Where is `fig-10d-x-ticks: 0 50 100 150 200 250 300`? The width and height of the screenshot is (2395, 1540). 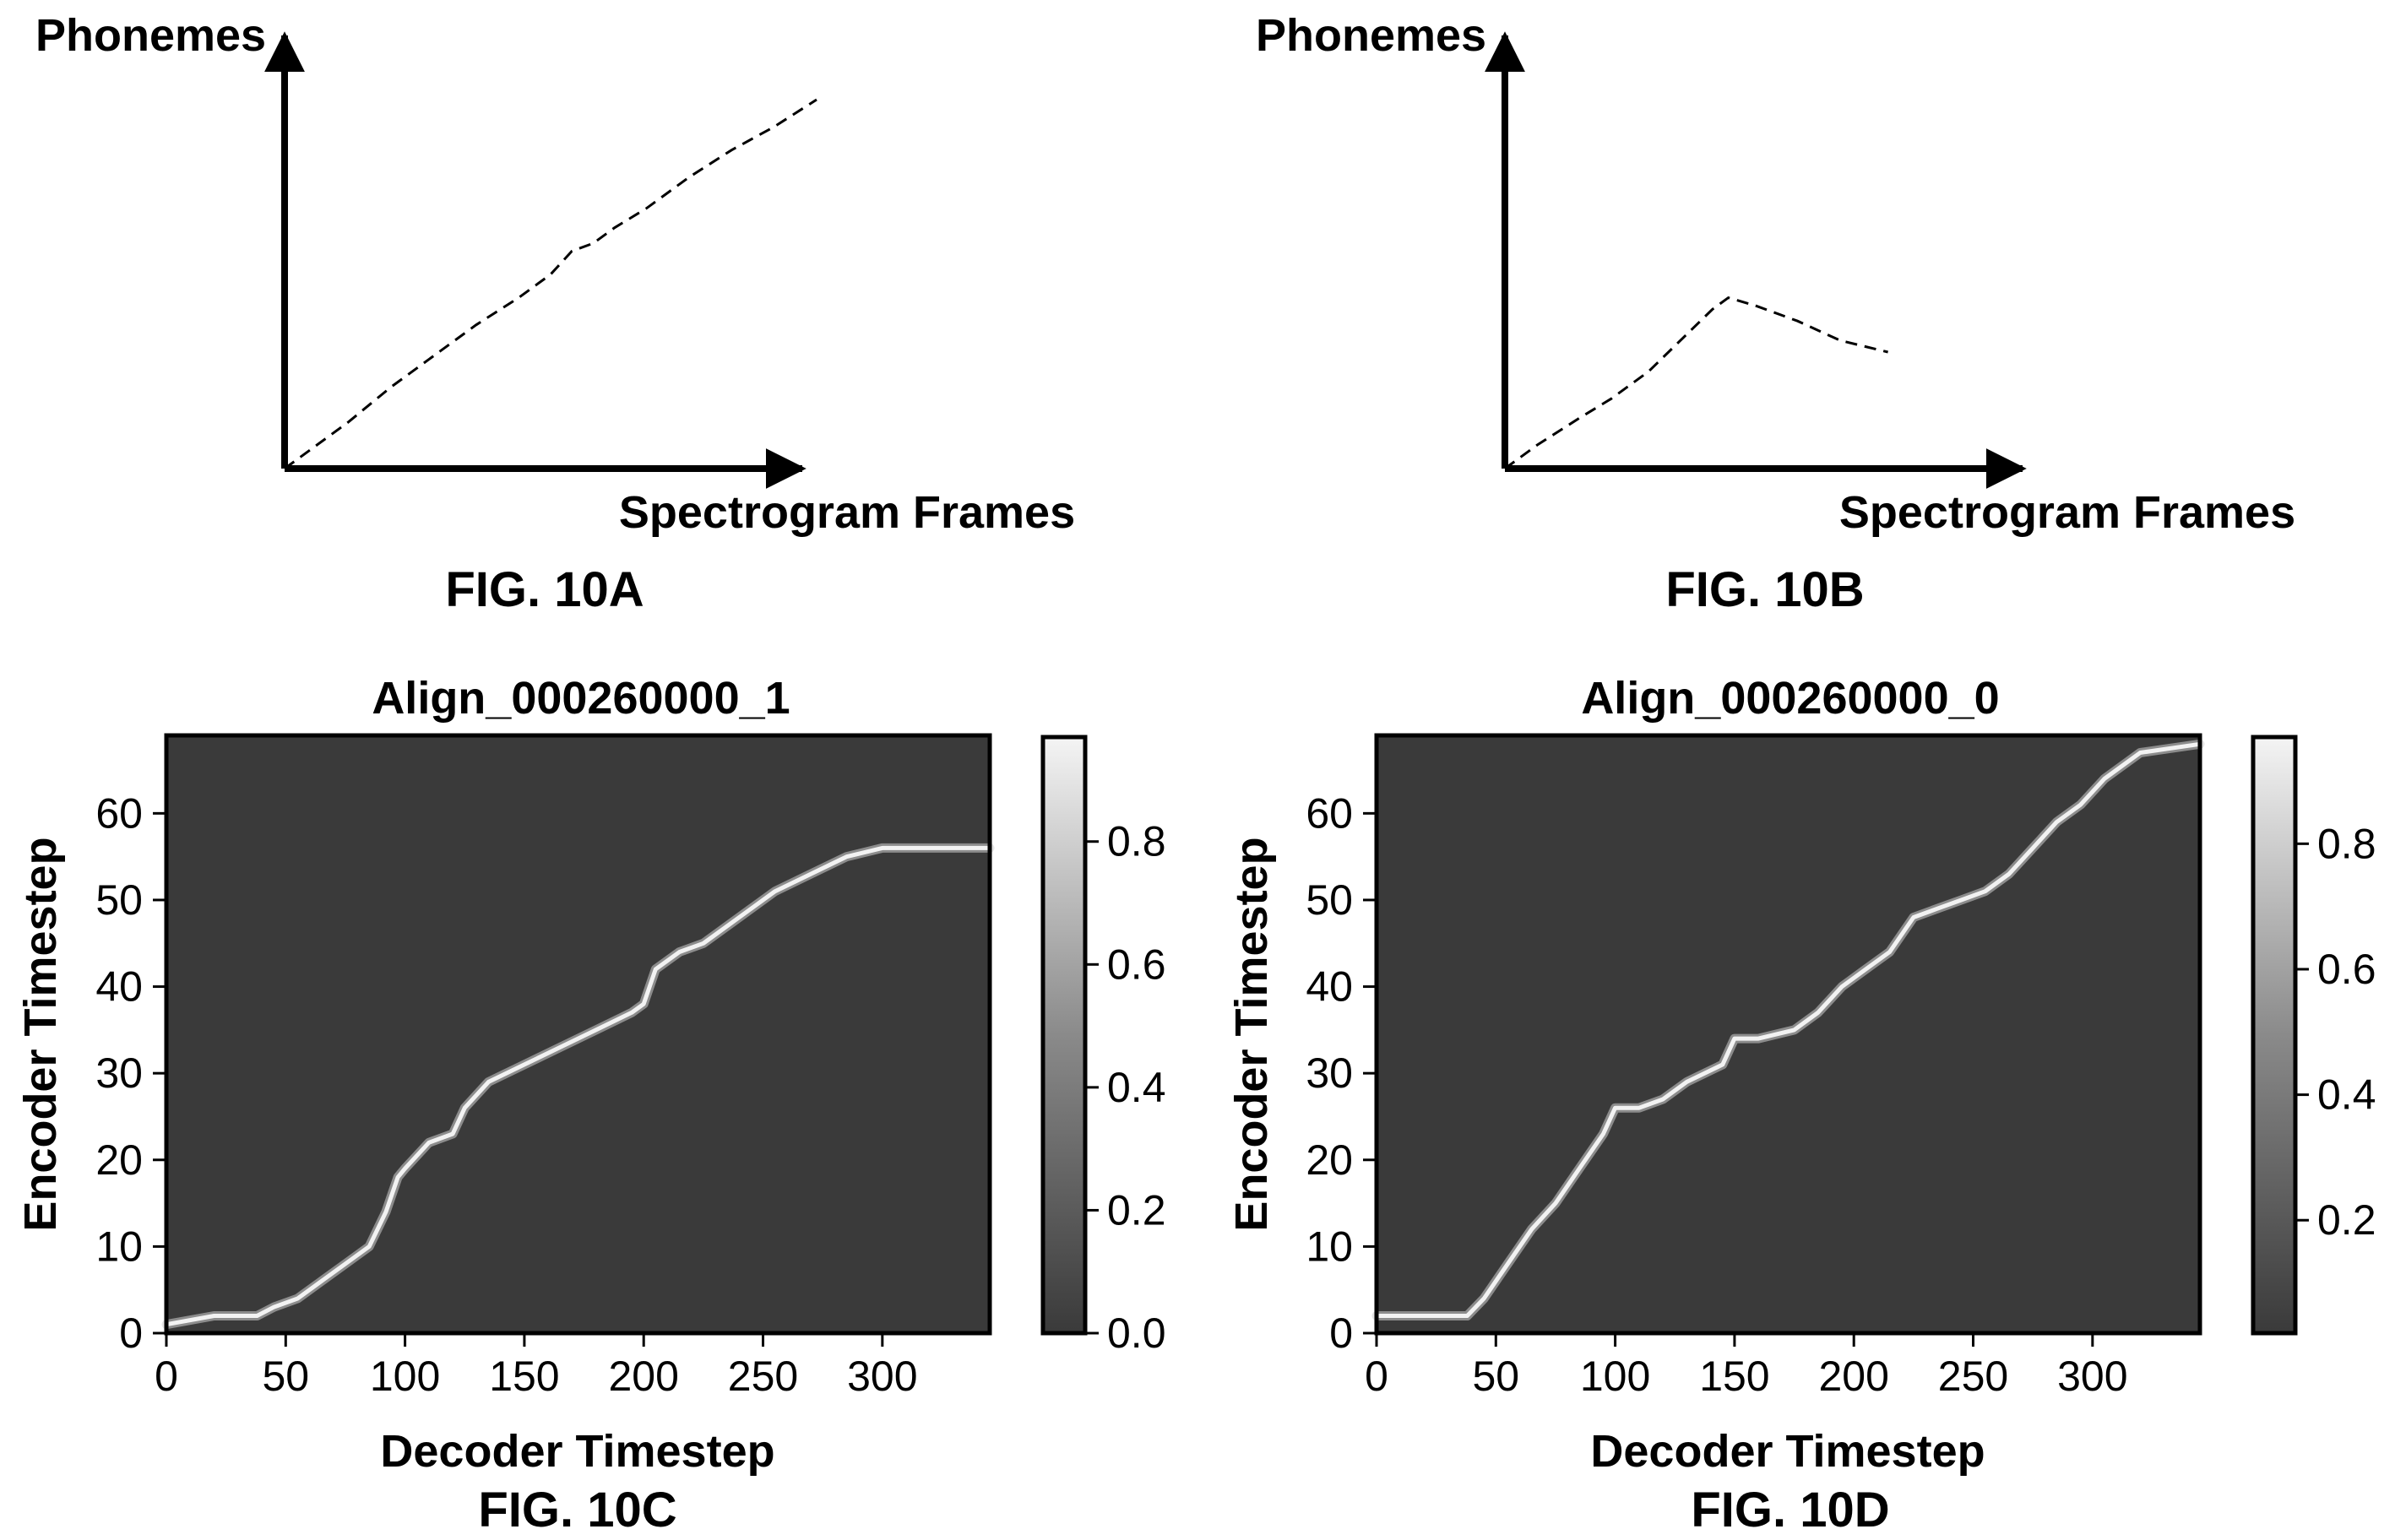 fig-10d-x-ticks: 0 50 100 150 200 250 300 is located at coordinates (1747, 1366).